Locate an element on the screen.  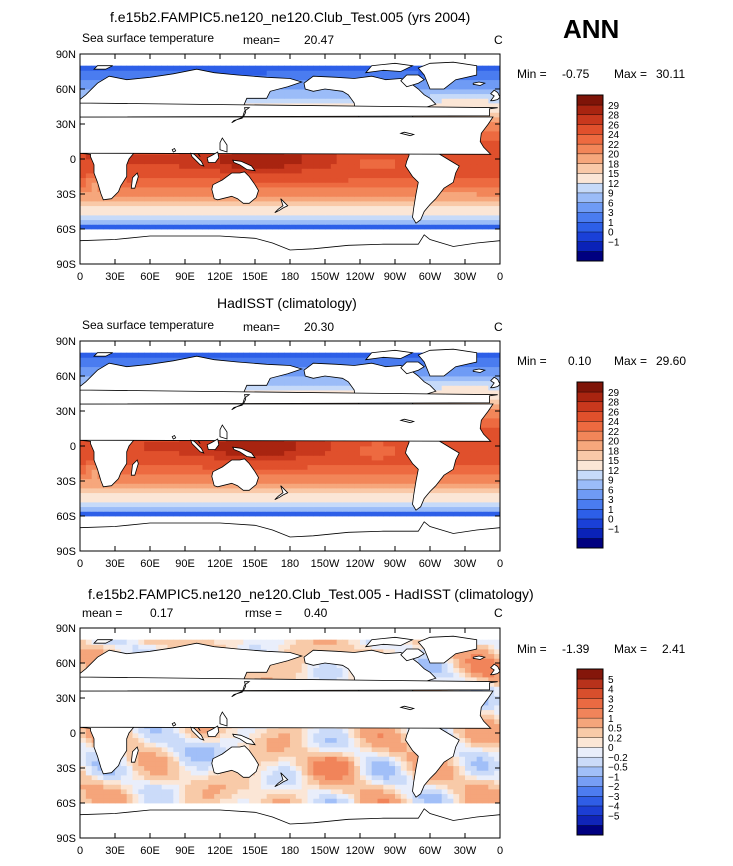
panel2-min-label: Min = is located at coordinates (532, 361).